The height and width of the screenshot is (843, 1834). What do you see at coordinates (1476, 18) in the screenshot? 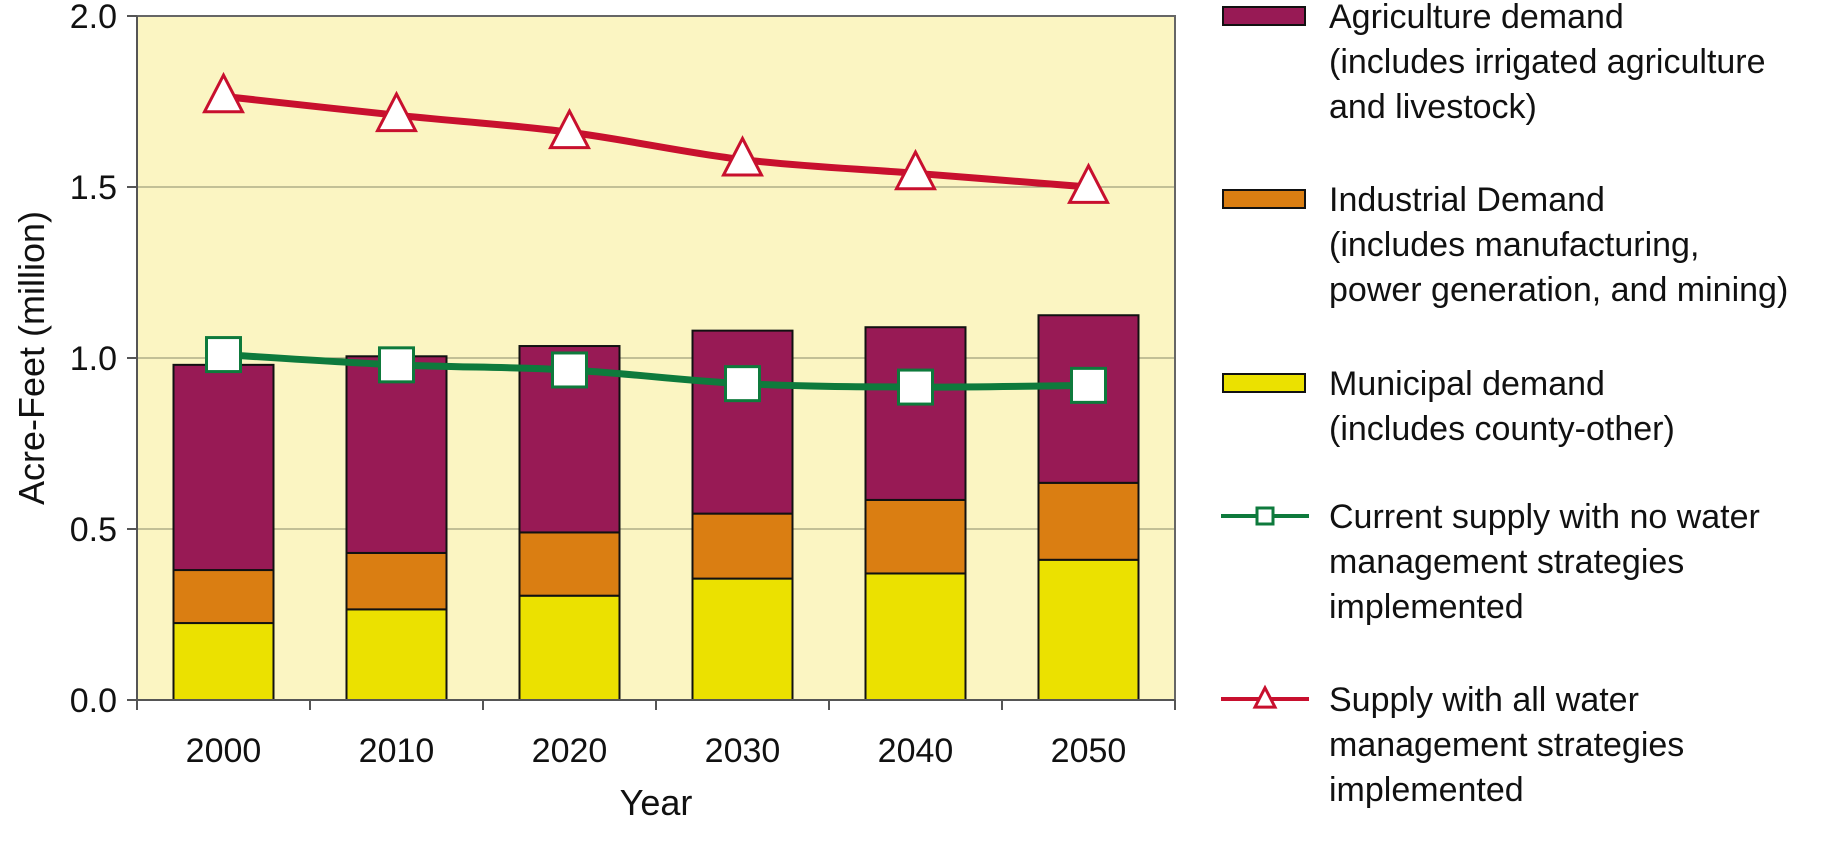
I see `legend-label: Agriculture demand` at bounding box center [1476, 18].